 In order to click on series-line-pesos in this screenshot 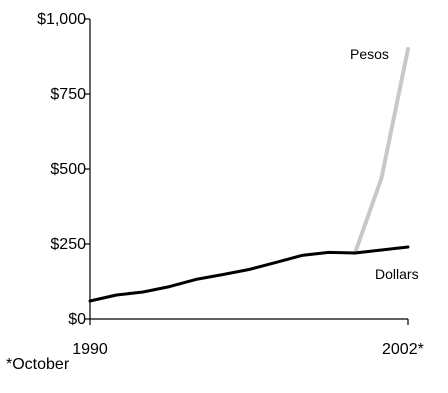, I will do `click(381, 151)`.